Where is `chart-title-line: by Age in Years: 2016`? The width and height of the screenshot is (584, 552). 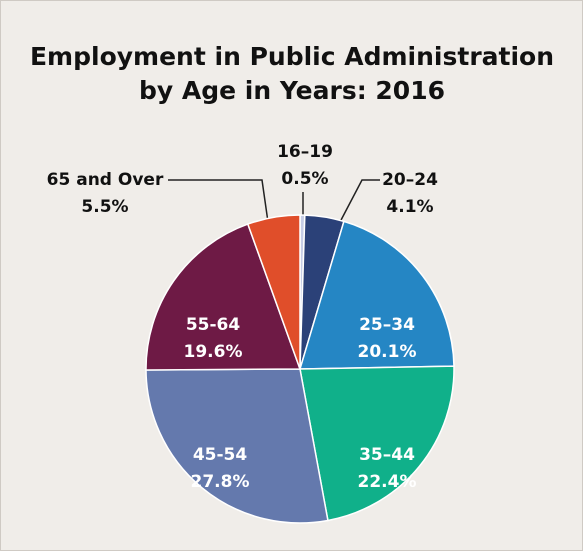 chart-title-line: by Age in Years: 2016 is located at coordinates (292, 90).